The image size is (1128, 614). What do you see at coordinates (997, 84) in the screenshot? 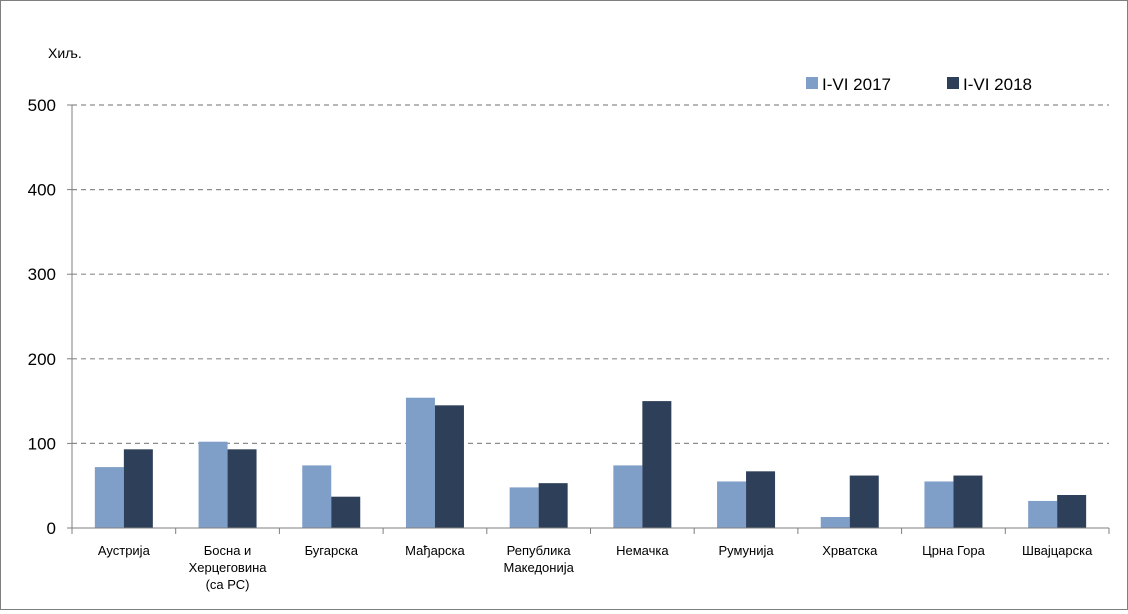
I see `legend-label-2: I-VI 2018` at bounding box center [997, 84].